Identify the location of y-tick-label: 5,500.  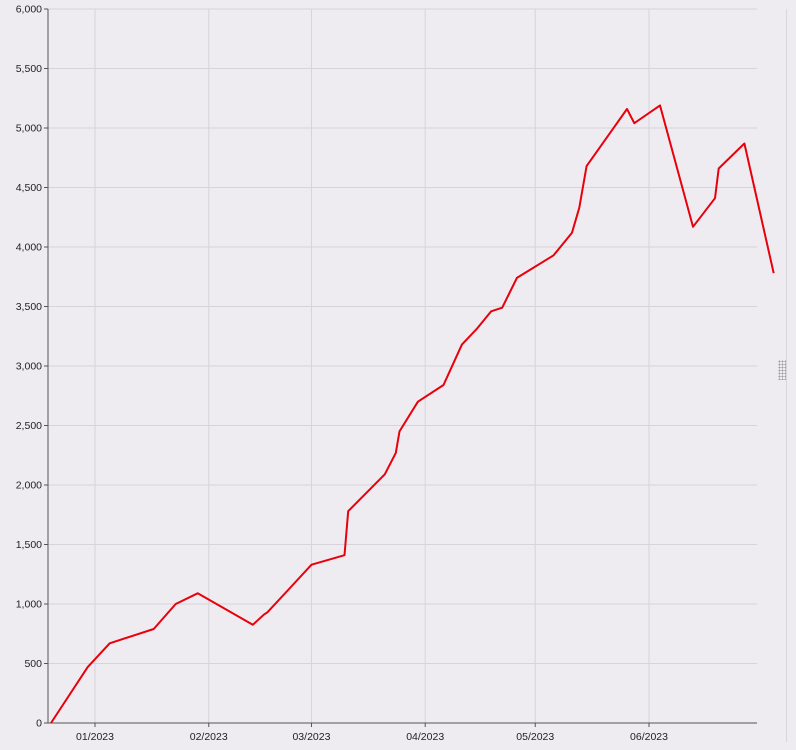
(29, 69).